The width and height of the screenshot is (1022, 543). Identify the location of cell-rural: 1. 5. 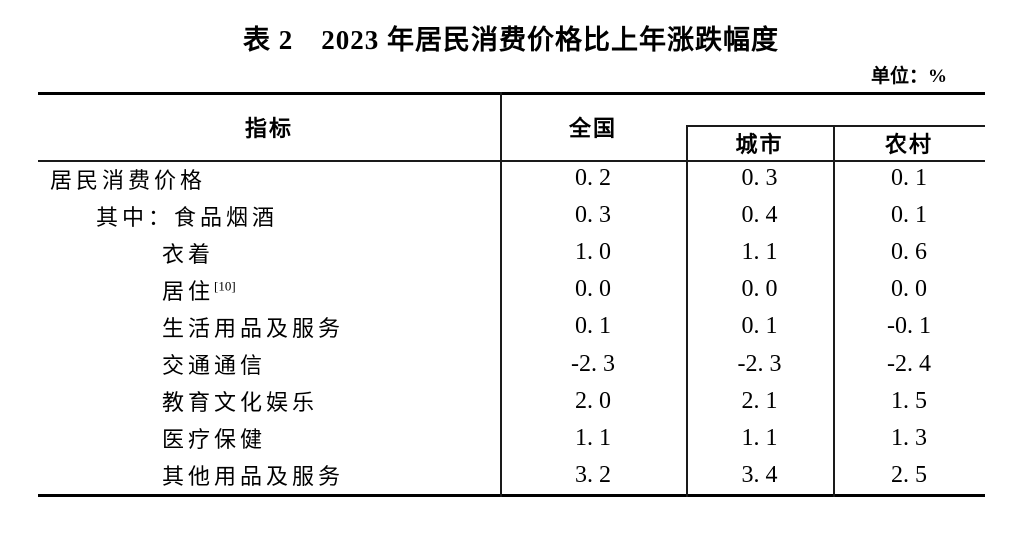
(909, 400).